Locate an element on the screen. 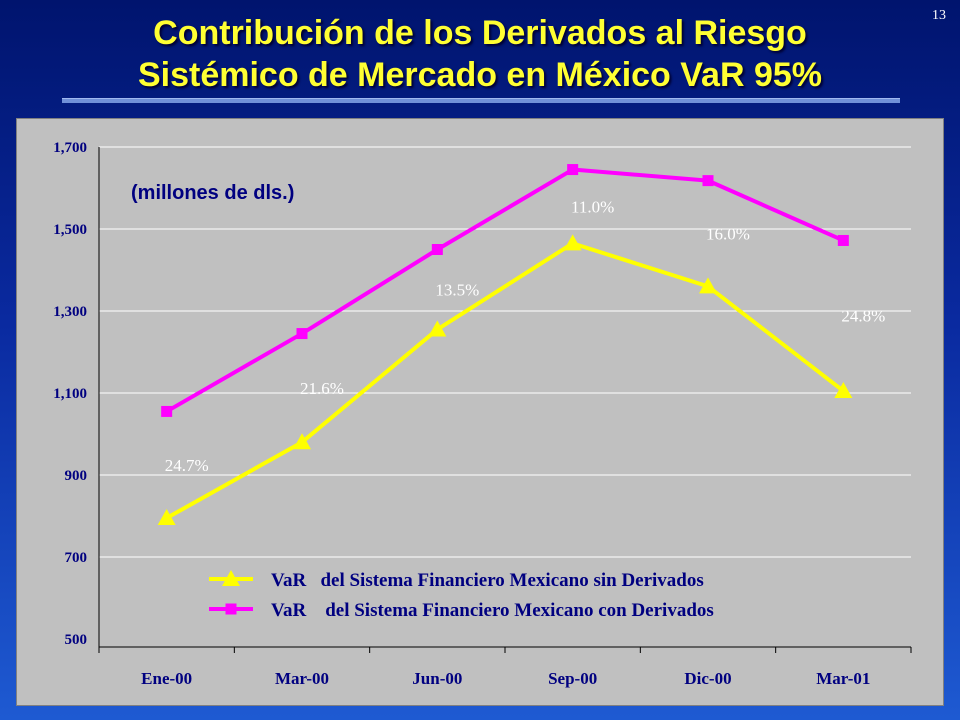  x-tick-label: Mar-01 is located at coordinates (843, 678).